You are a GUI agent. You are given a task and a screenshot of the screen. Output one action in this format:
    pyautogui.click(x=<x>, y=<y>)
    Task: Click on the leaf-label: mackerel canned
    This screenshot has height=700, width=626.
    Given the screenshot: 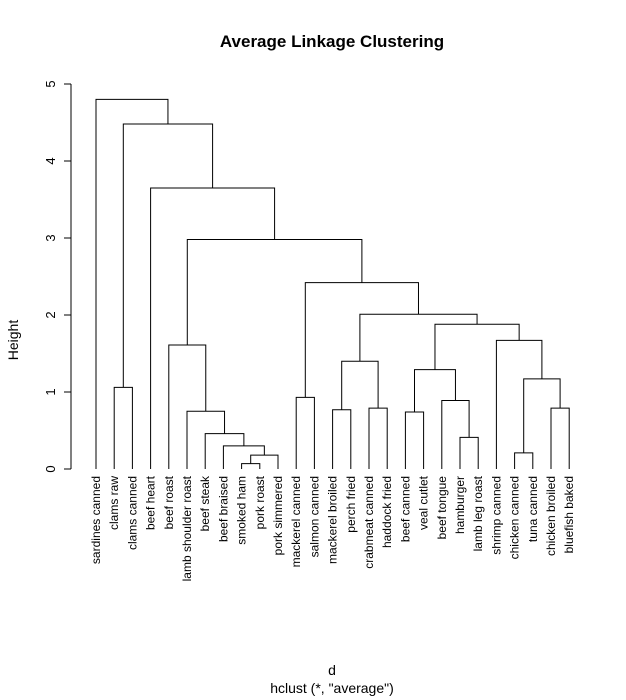 What is the action you would take?
    pyautogui.click(x=296, y=521)
    